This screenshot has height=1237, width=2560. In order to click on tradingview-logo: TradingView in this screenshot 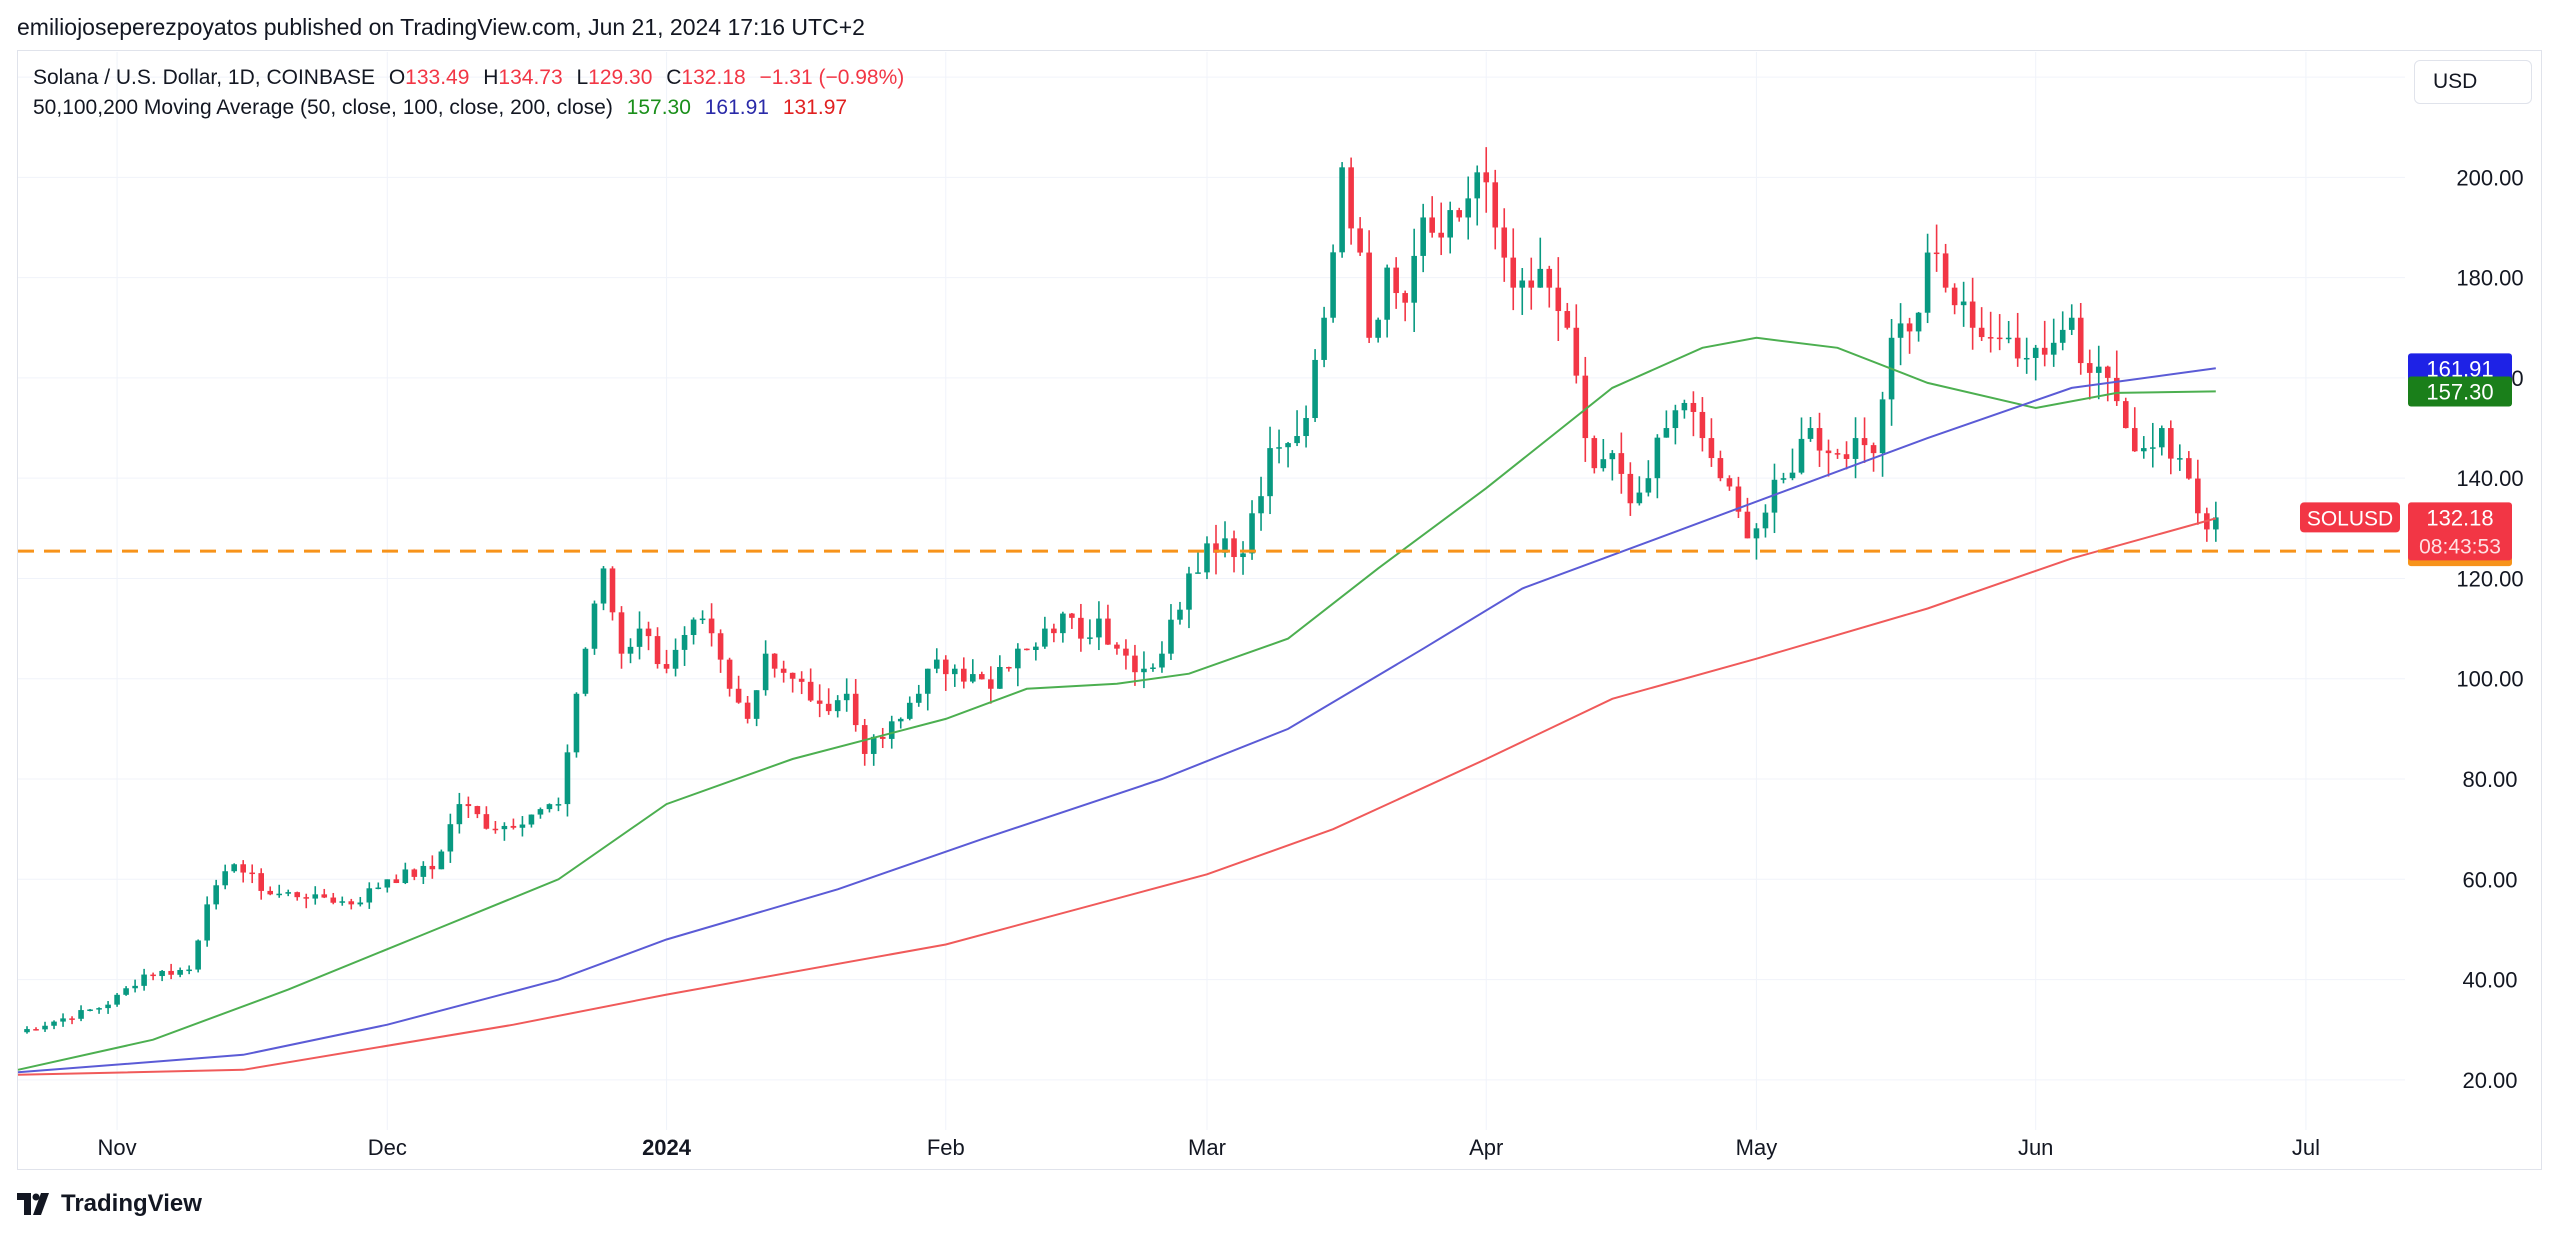, I will do `click(109, 1204)`.